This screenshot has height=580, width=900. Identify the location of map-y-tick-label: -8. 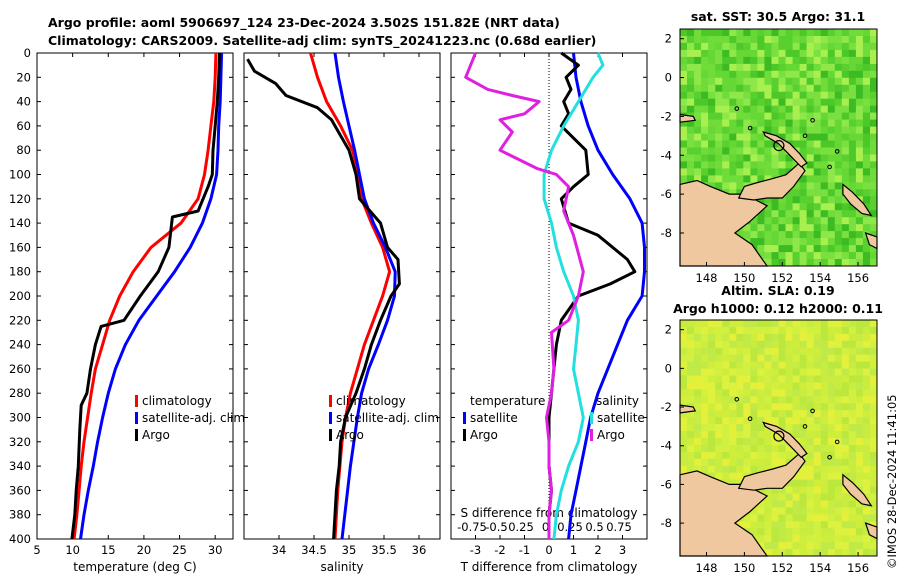
(666, 523).